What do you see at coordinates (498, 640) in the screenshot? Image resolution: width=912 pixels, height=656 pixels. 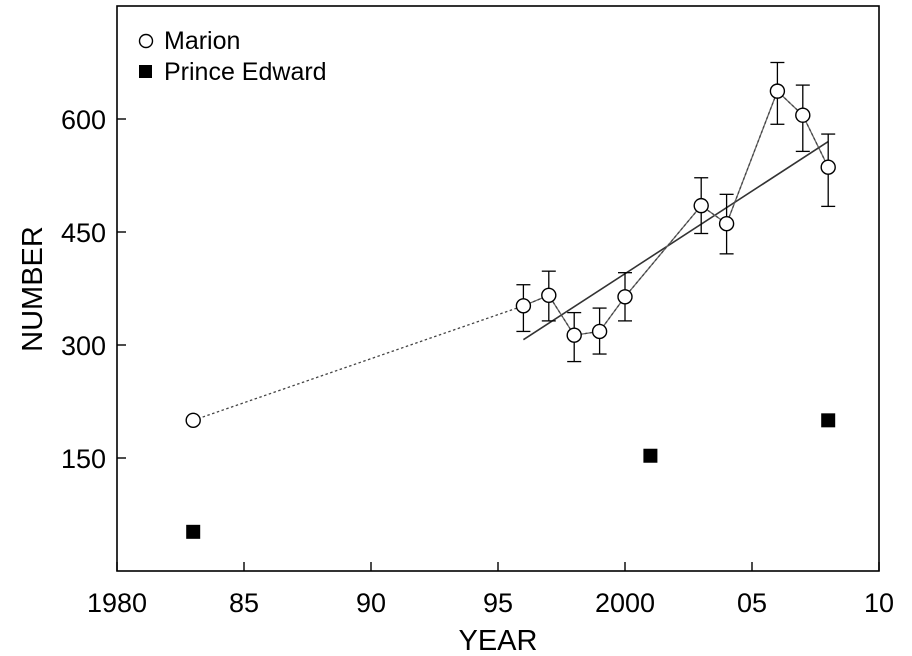 I see `x-axis-title: YEAR` at bounding box center [498, 640].